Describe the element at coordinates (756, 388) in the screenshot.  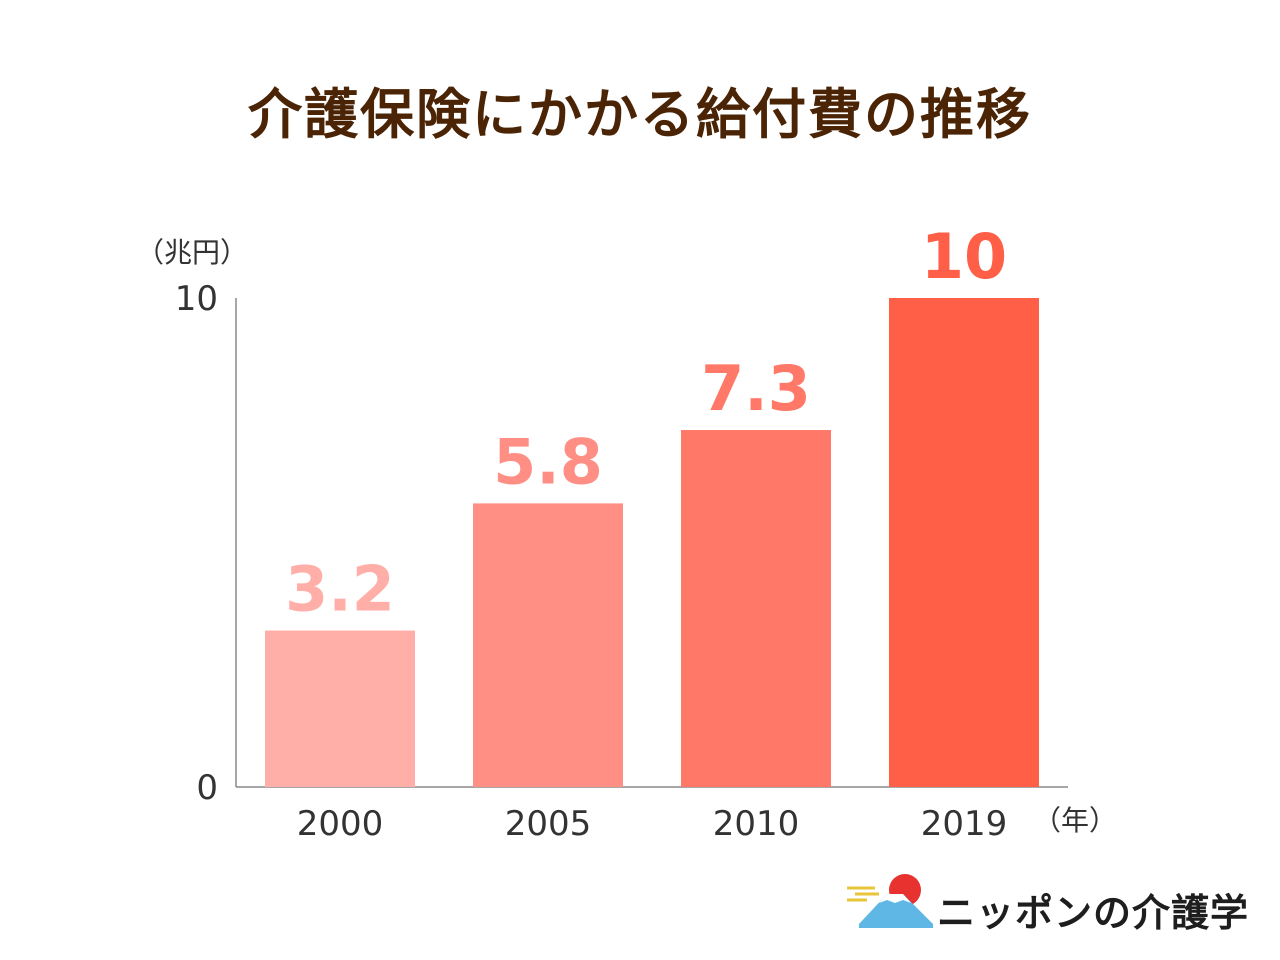
I see `data-label-2010: 7.3` at that location.